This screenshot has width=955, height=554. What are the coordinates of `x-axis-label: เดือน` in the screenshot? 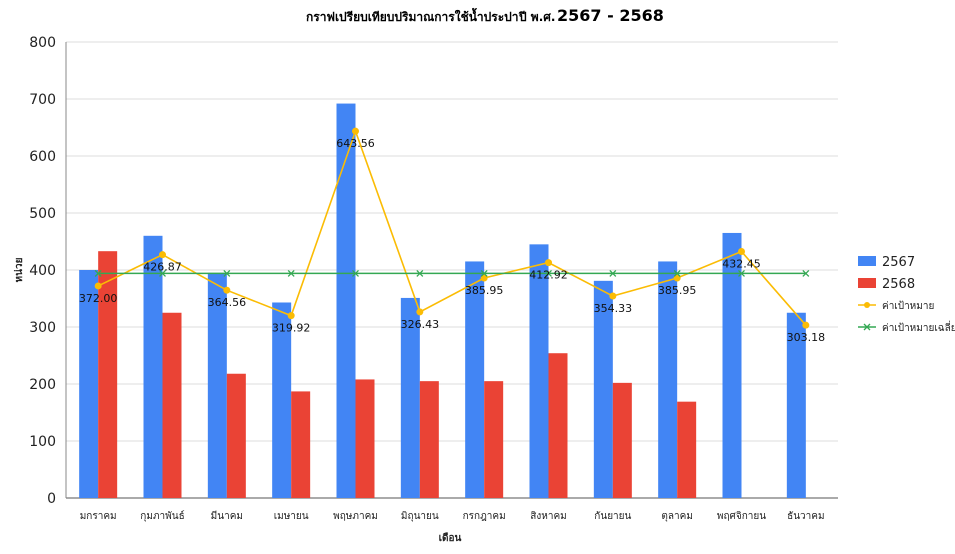 It's located at (450, 538).